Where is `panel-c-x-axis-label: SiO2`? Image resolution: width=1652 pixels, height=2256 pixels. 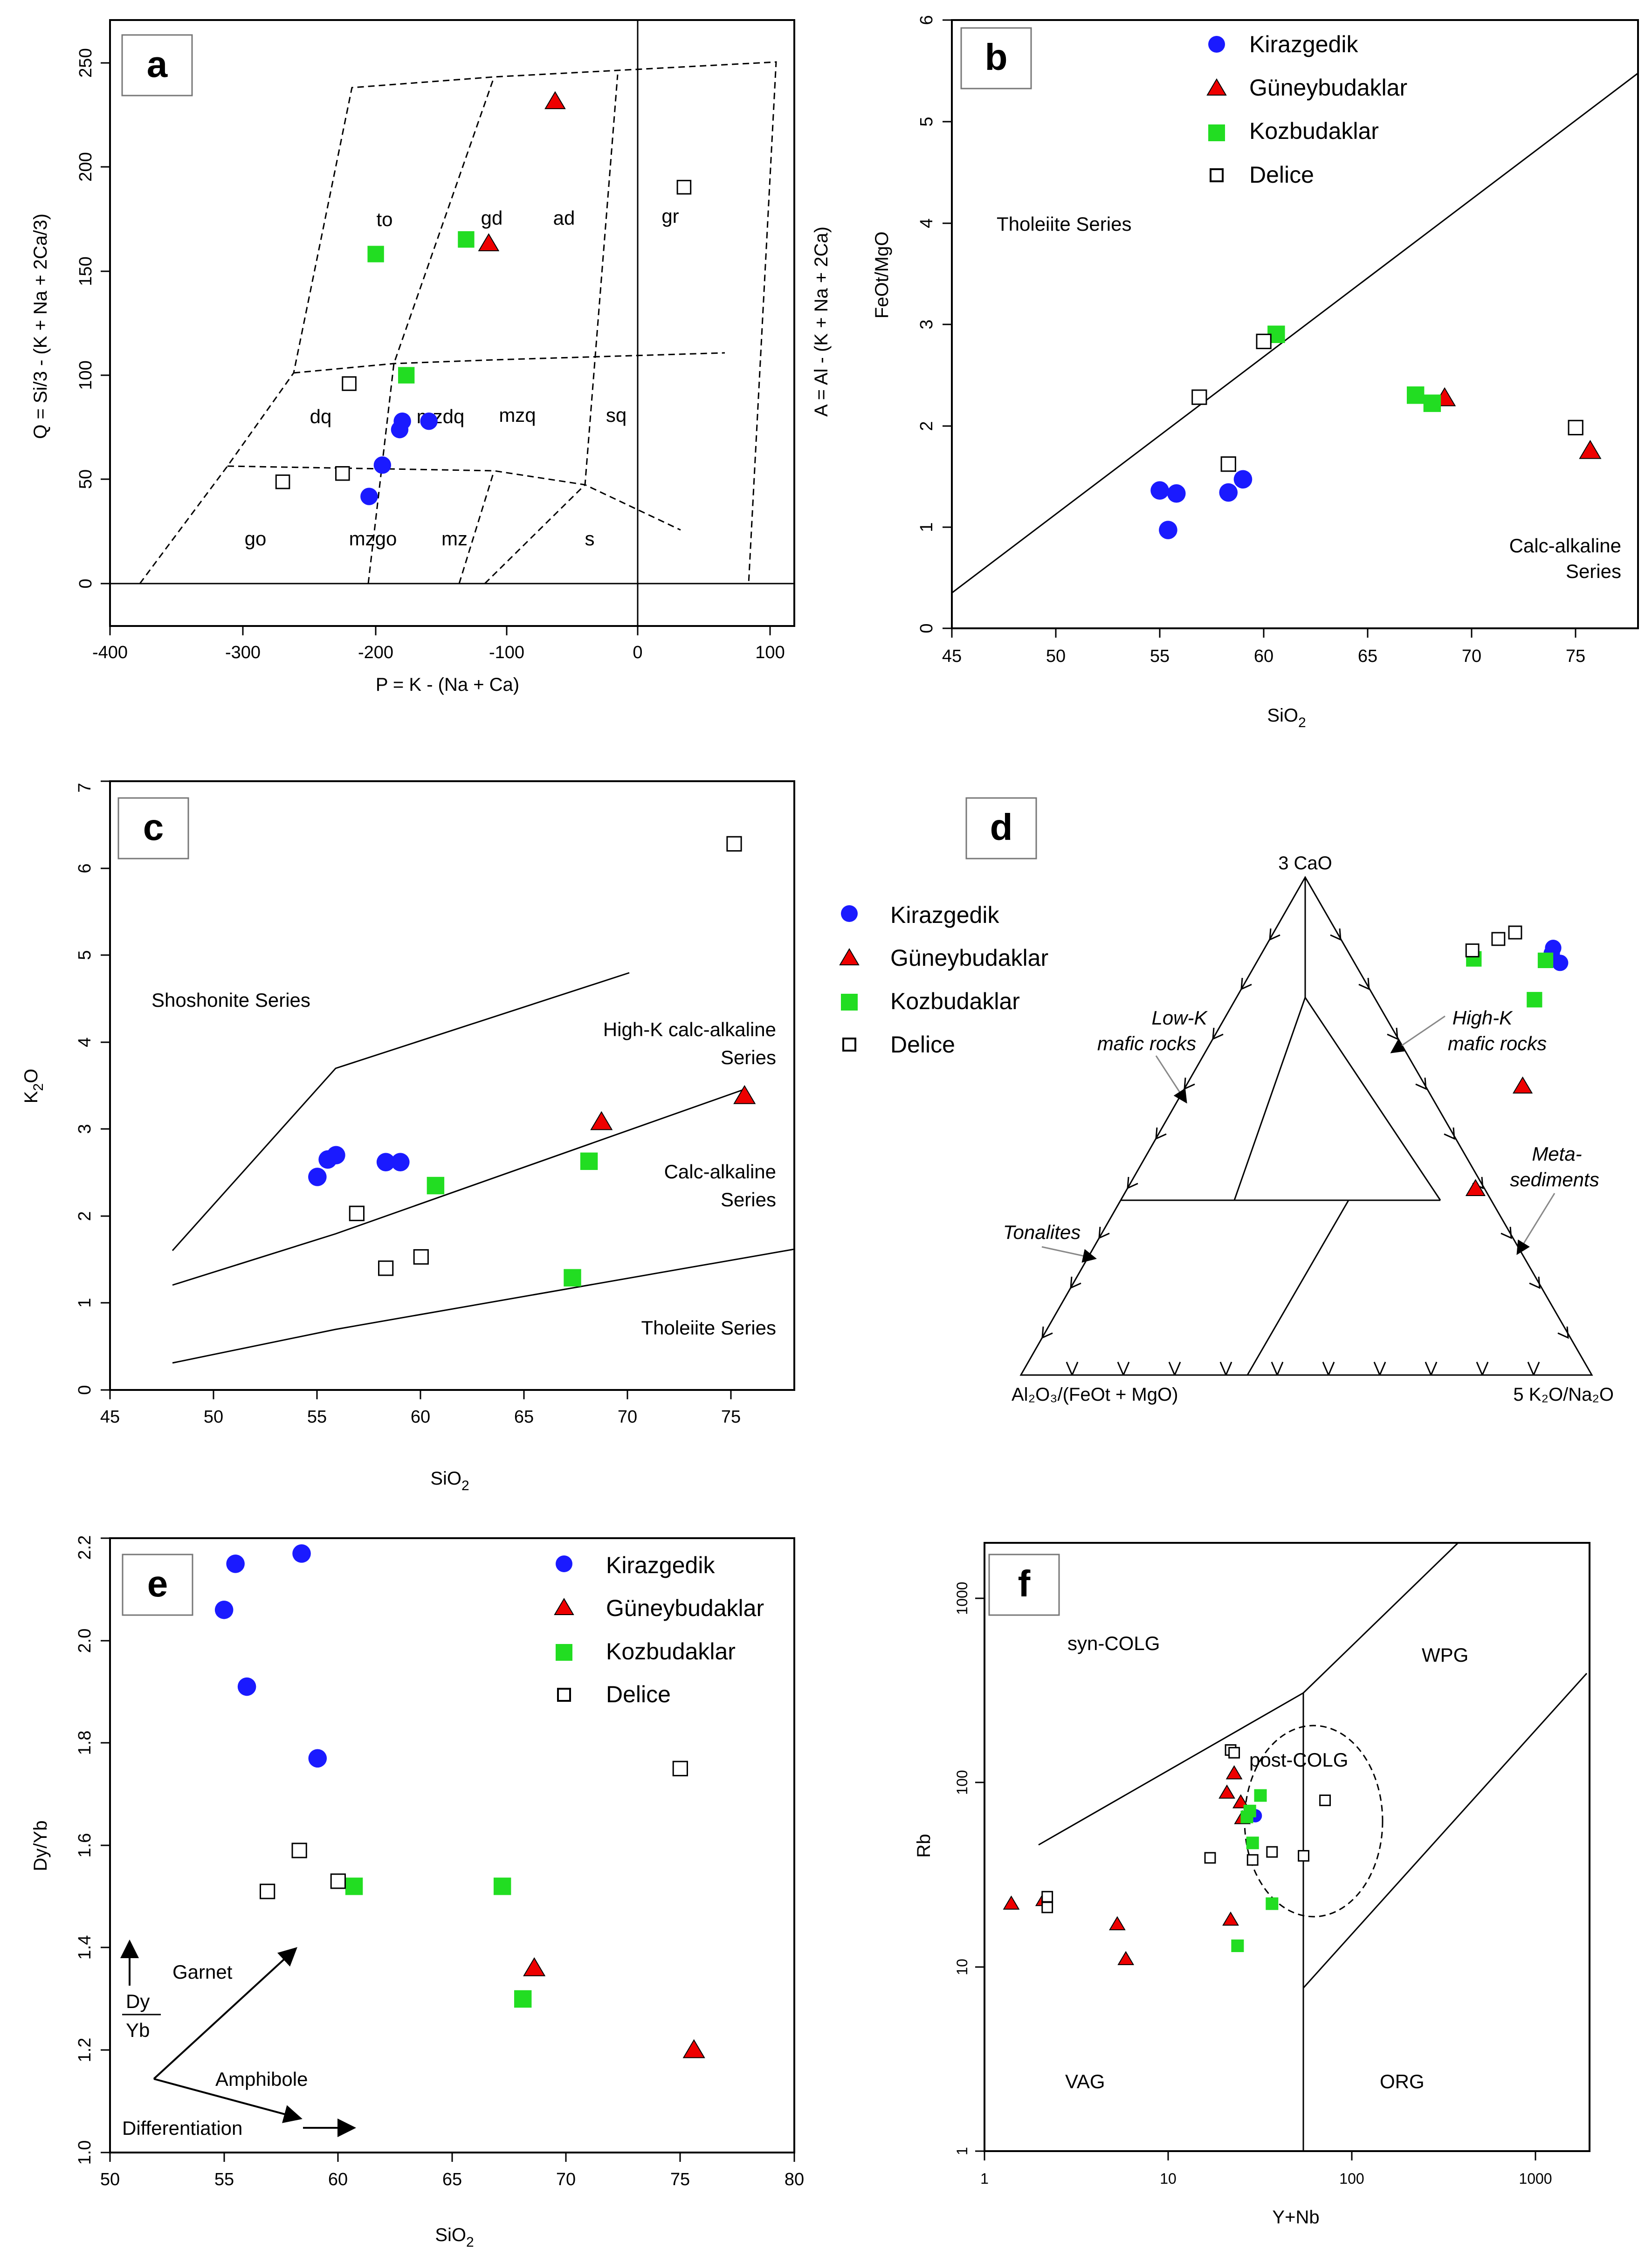 panel-c-x-axis-label: SiO2 is located at coordinates (450, 1481).